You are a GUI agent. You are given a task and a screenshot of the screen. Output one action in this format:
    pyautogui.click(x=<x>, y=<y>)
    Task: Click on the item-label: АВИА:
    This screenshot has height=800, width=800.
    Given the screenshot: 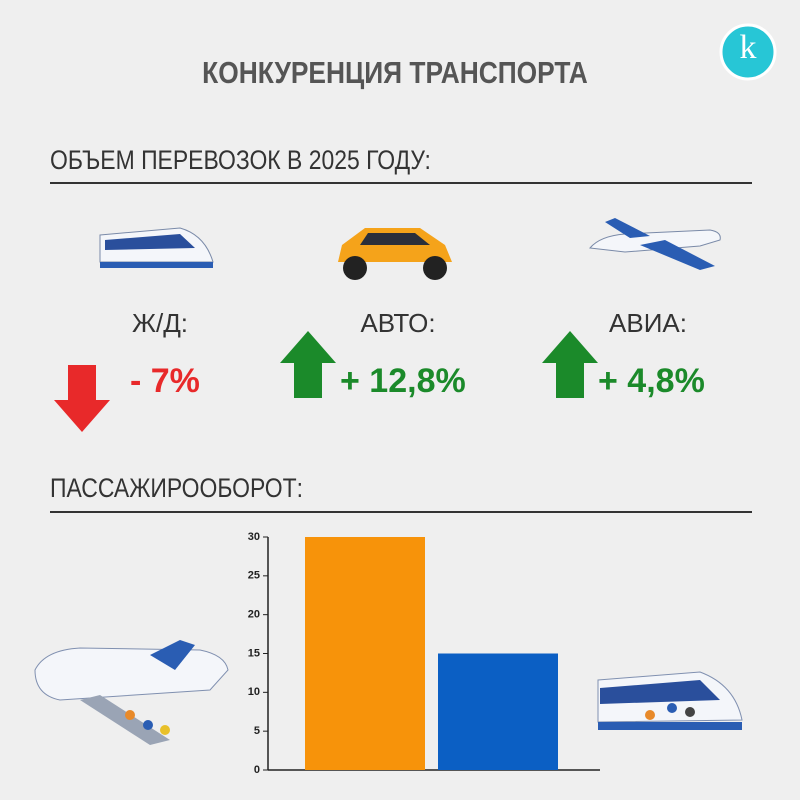 What is the action you would take?
    pyautogui.click(x=648, y=323)
    